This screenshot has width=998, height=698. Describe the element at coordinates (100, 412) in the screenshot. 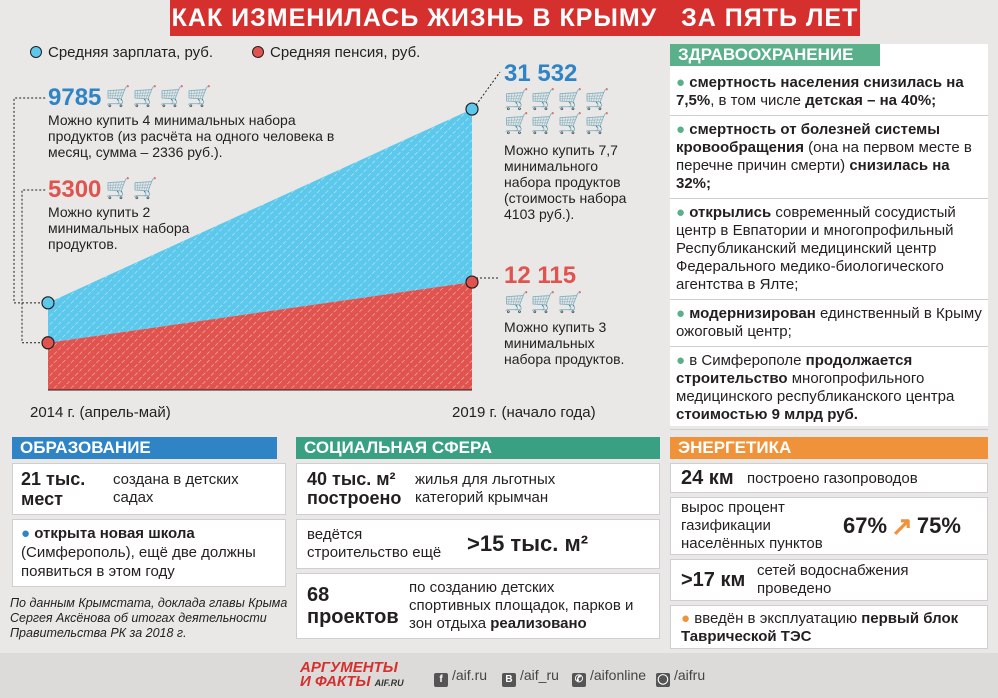

I see `x-tick-2014: 2014 г. (апрель-май)` at that location.